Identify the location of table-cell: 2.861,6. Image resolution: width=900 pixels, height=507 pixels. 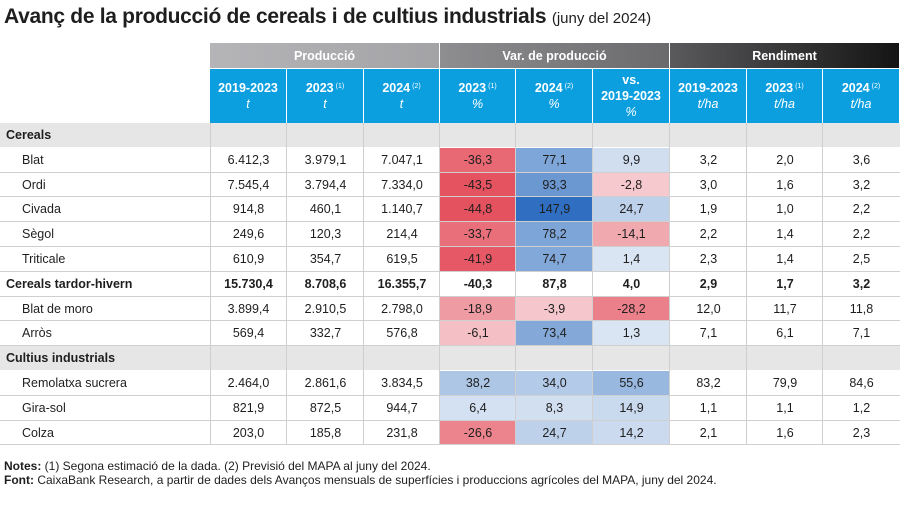
(325, 383).